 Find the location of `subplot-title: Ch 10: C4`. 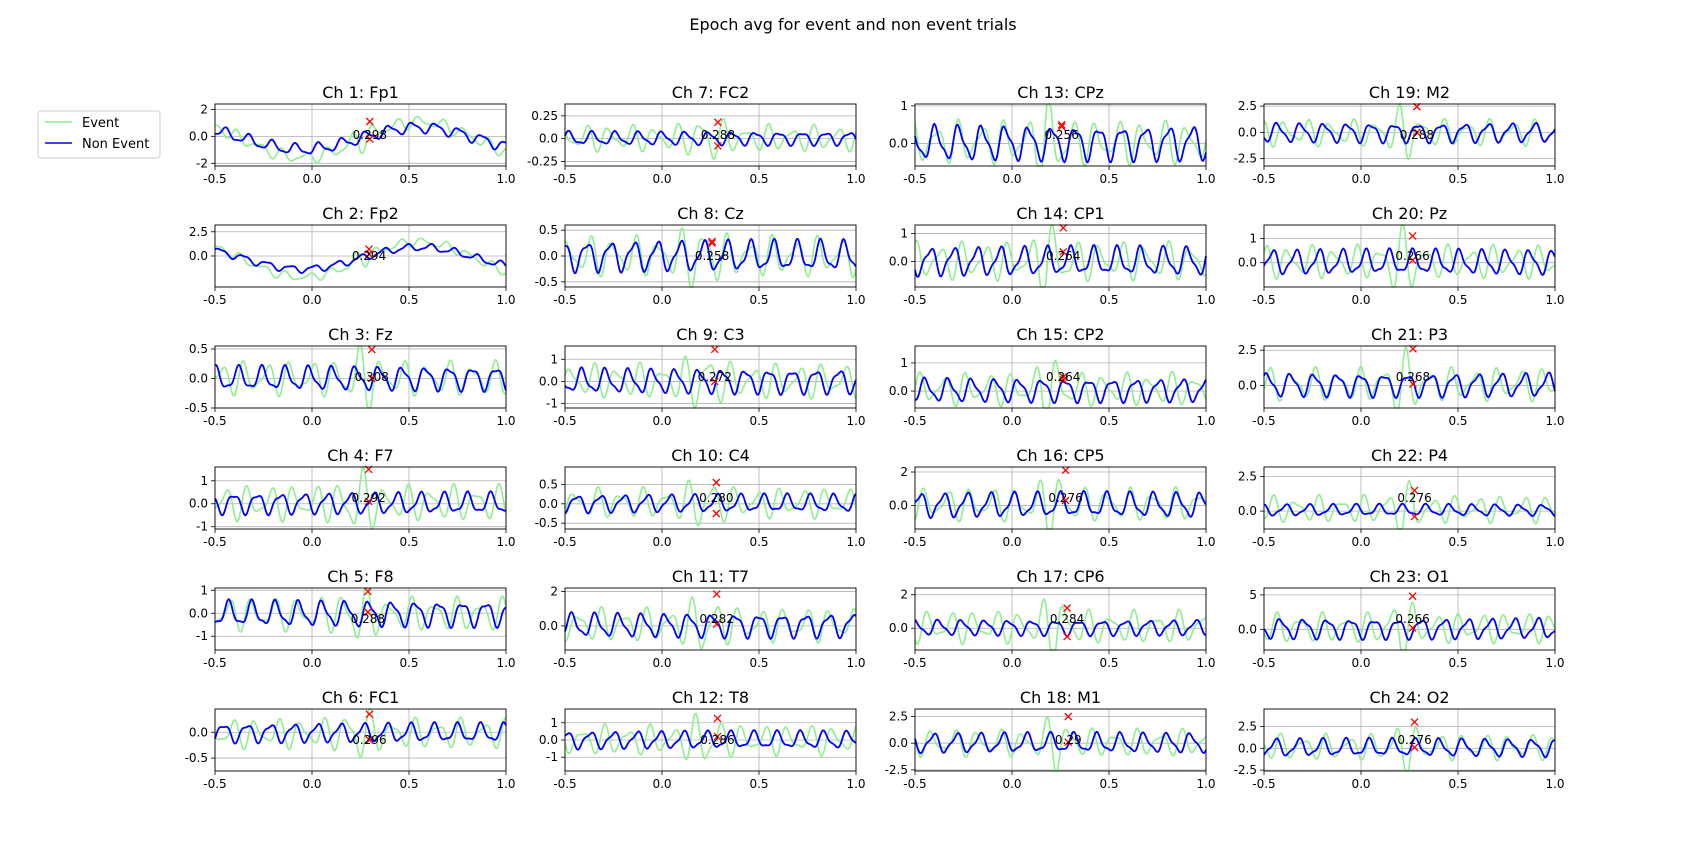

subplot-title: Ch 10: C4 is located at coordinates (710, 455).